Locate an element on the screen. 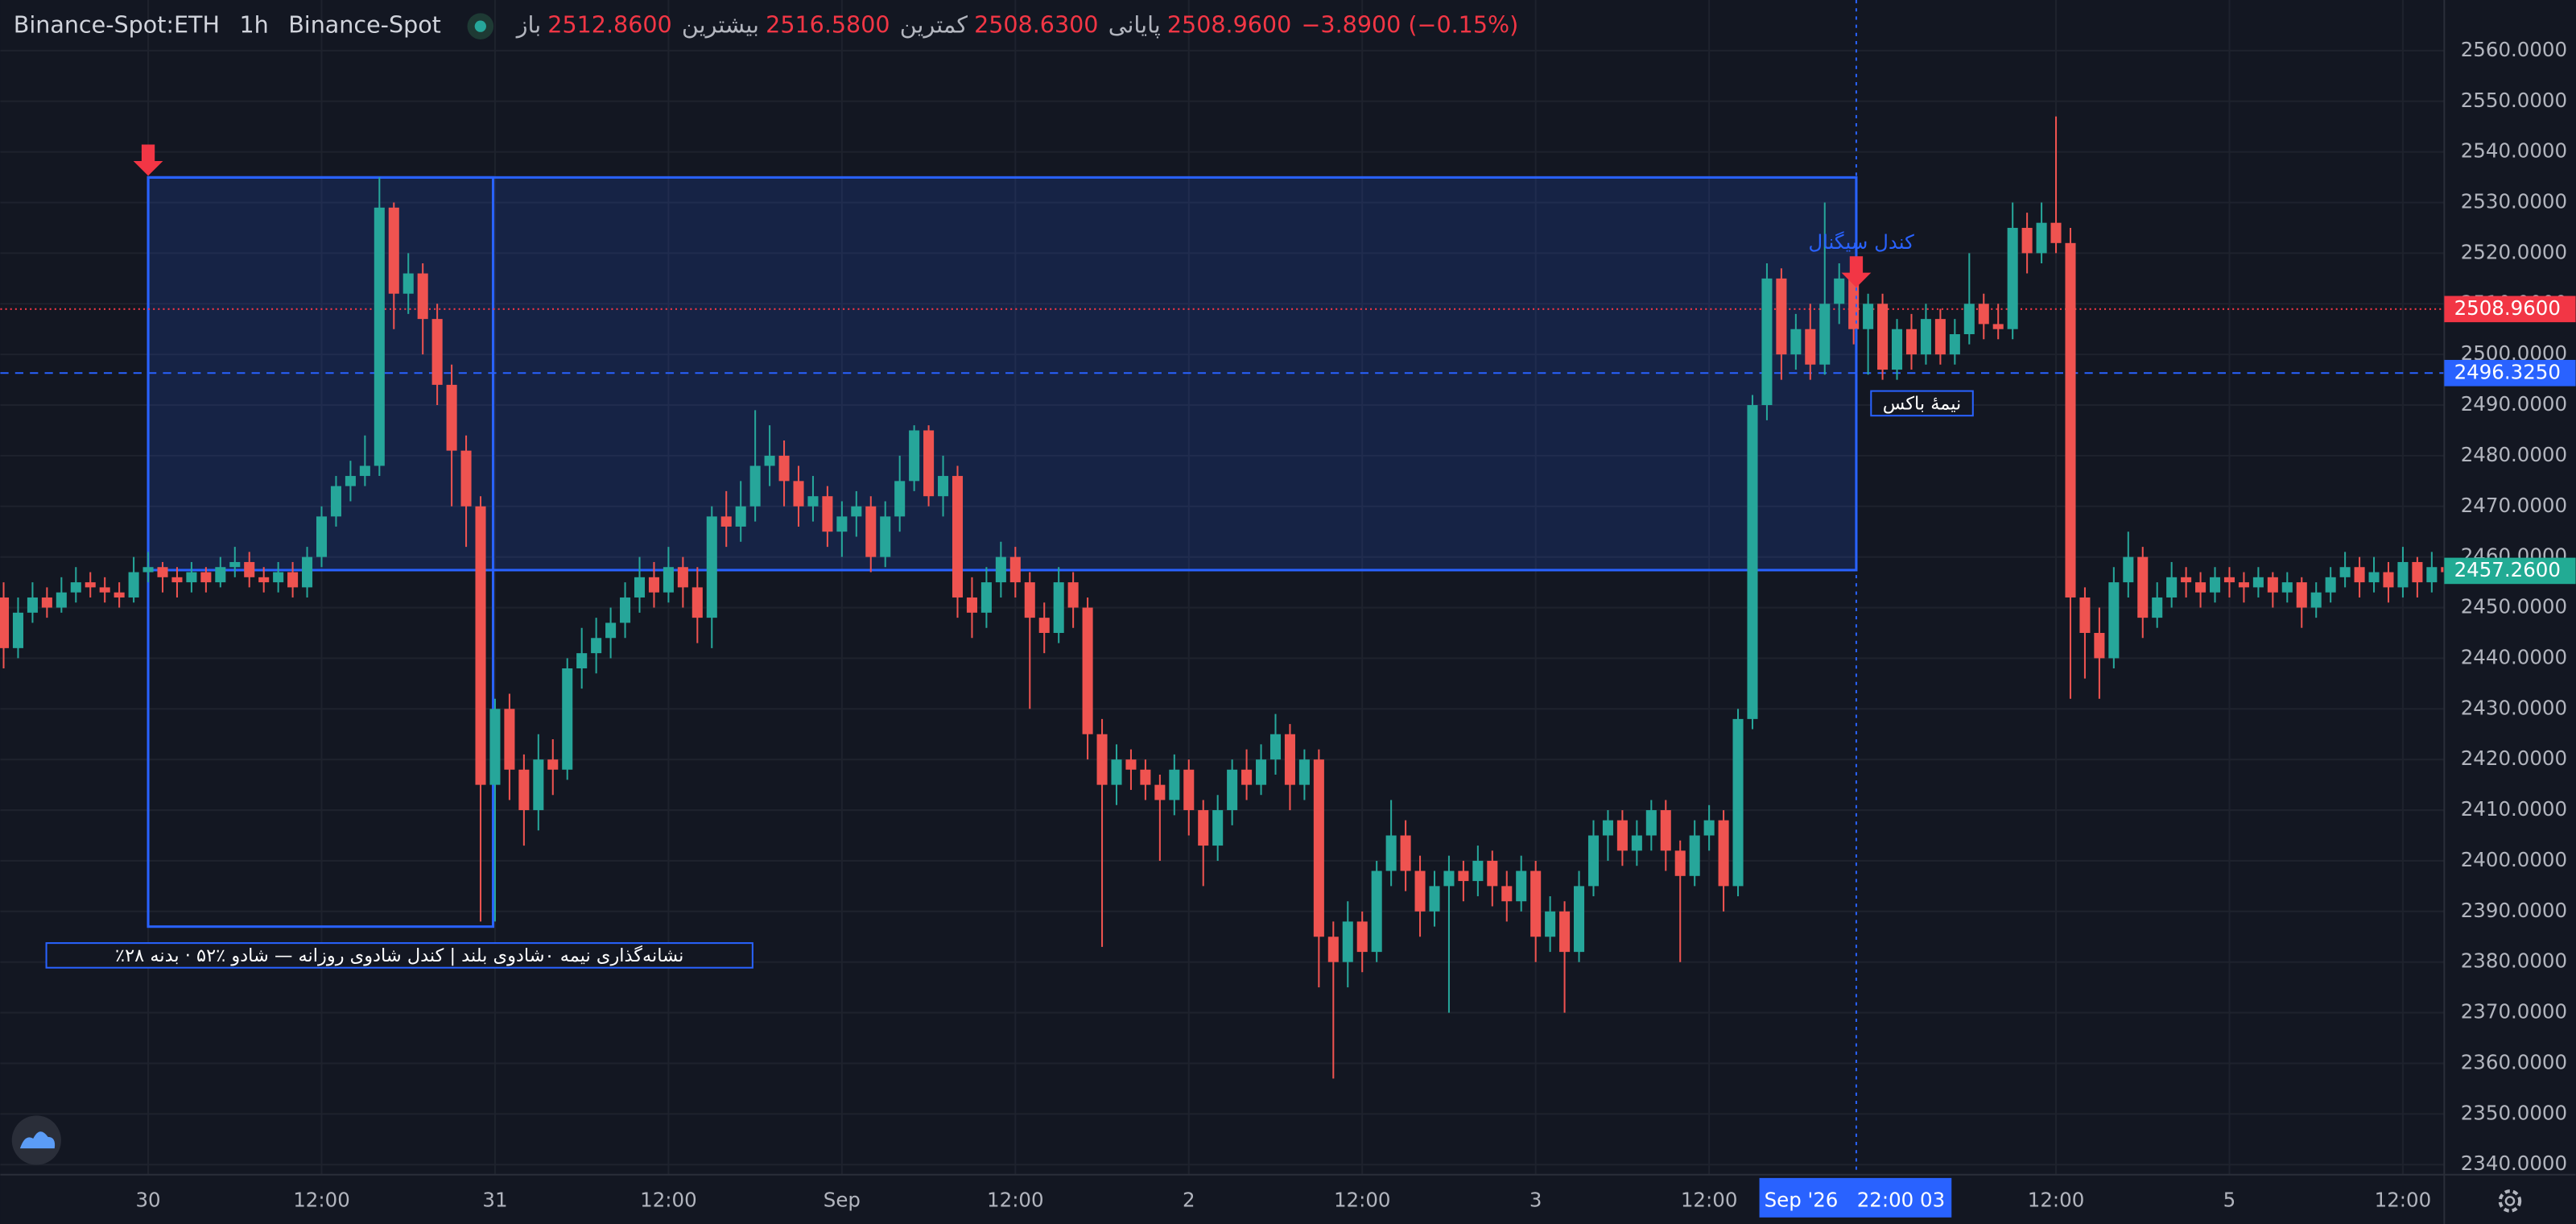 The image size is (2576, 1224). y-tick-label: 2400.0000 is located at coordinates (2514, 859).